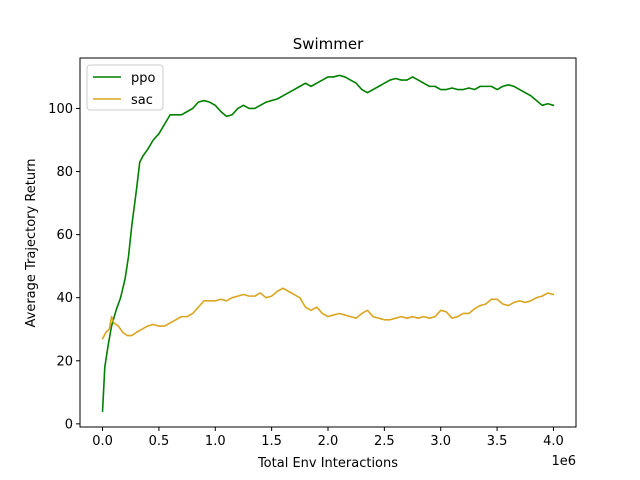 This screenshot has height=480, width=640. I want to click on y-axis-label: Average Trajectory Return, so click(31, 243).